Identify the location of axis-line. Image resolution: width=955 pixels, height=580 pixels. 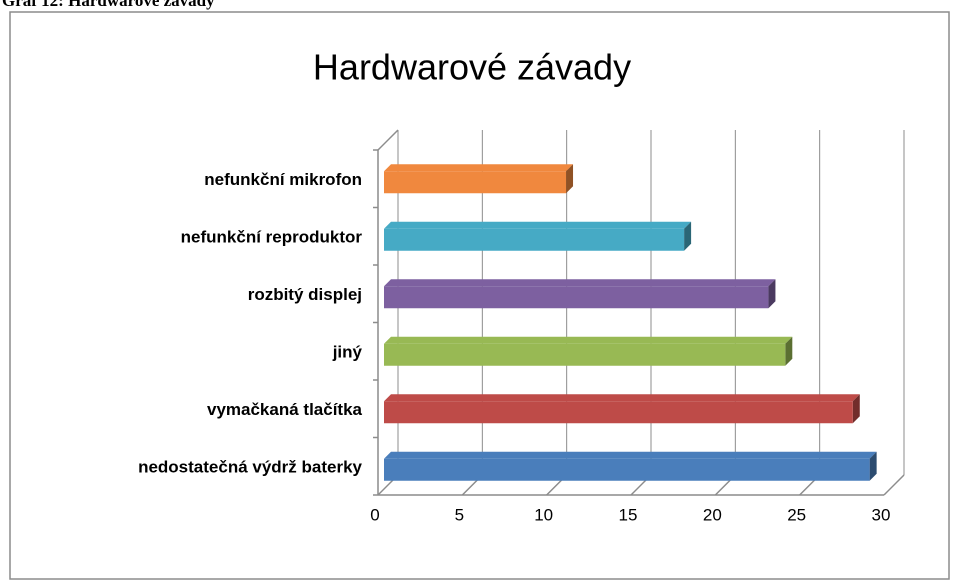
(388, 140).